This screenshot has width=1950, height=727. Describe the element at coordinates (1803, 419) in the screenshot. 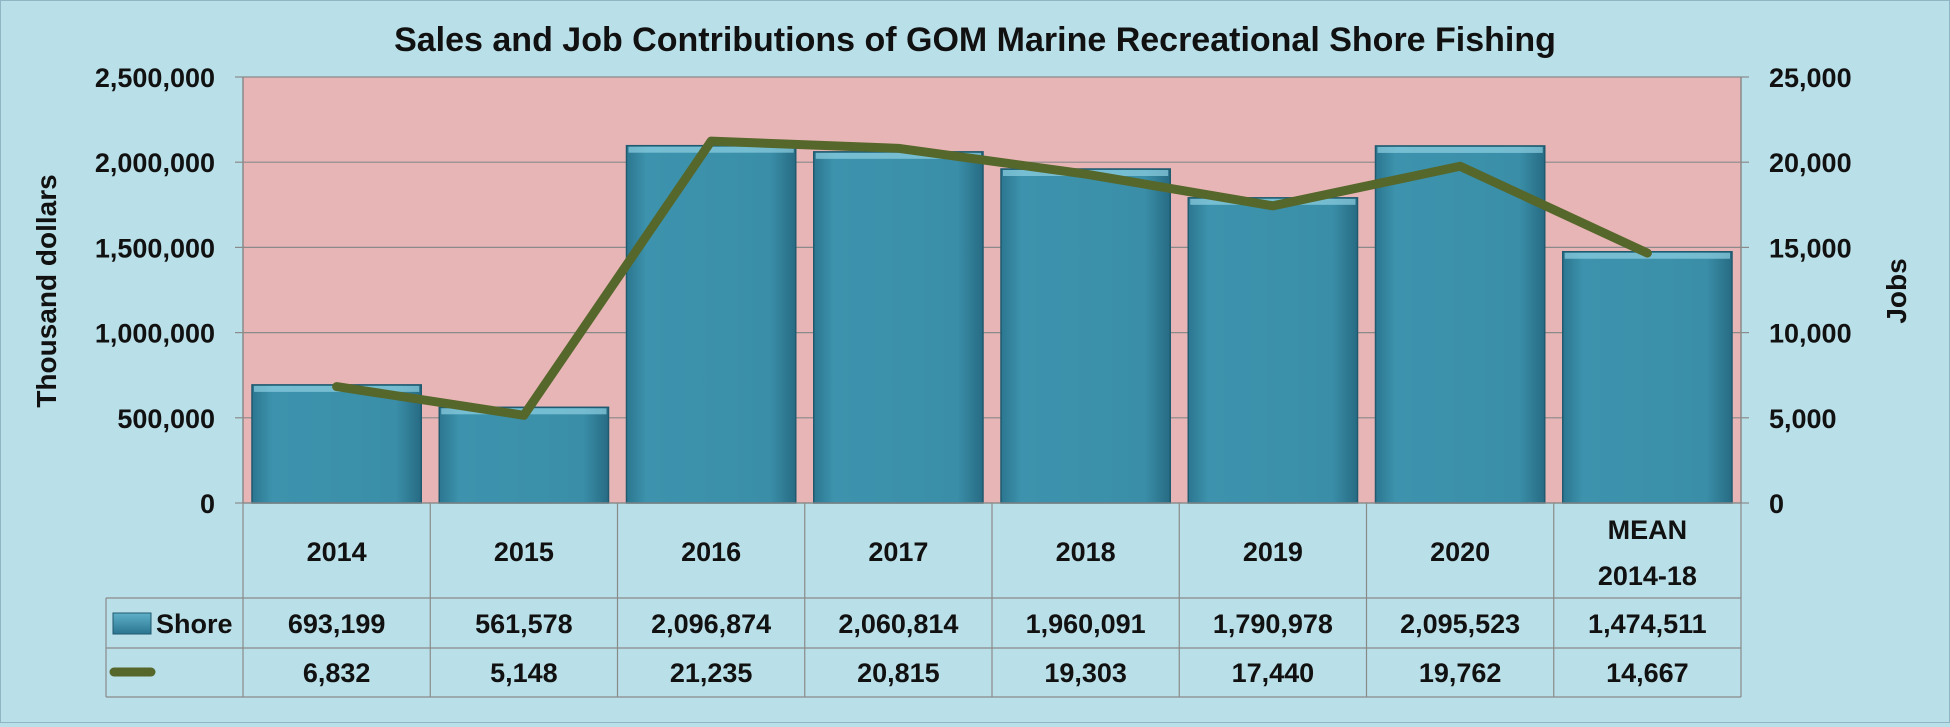

I see `y2-tick-label: 5,000` at that location.